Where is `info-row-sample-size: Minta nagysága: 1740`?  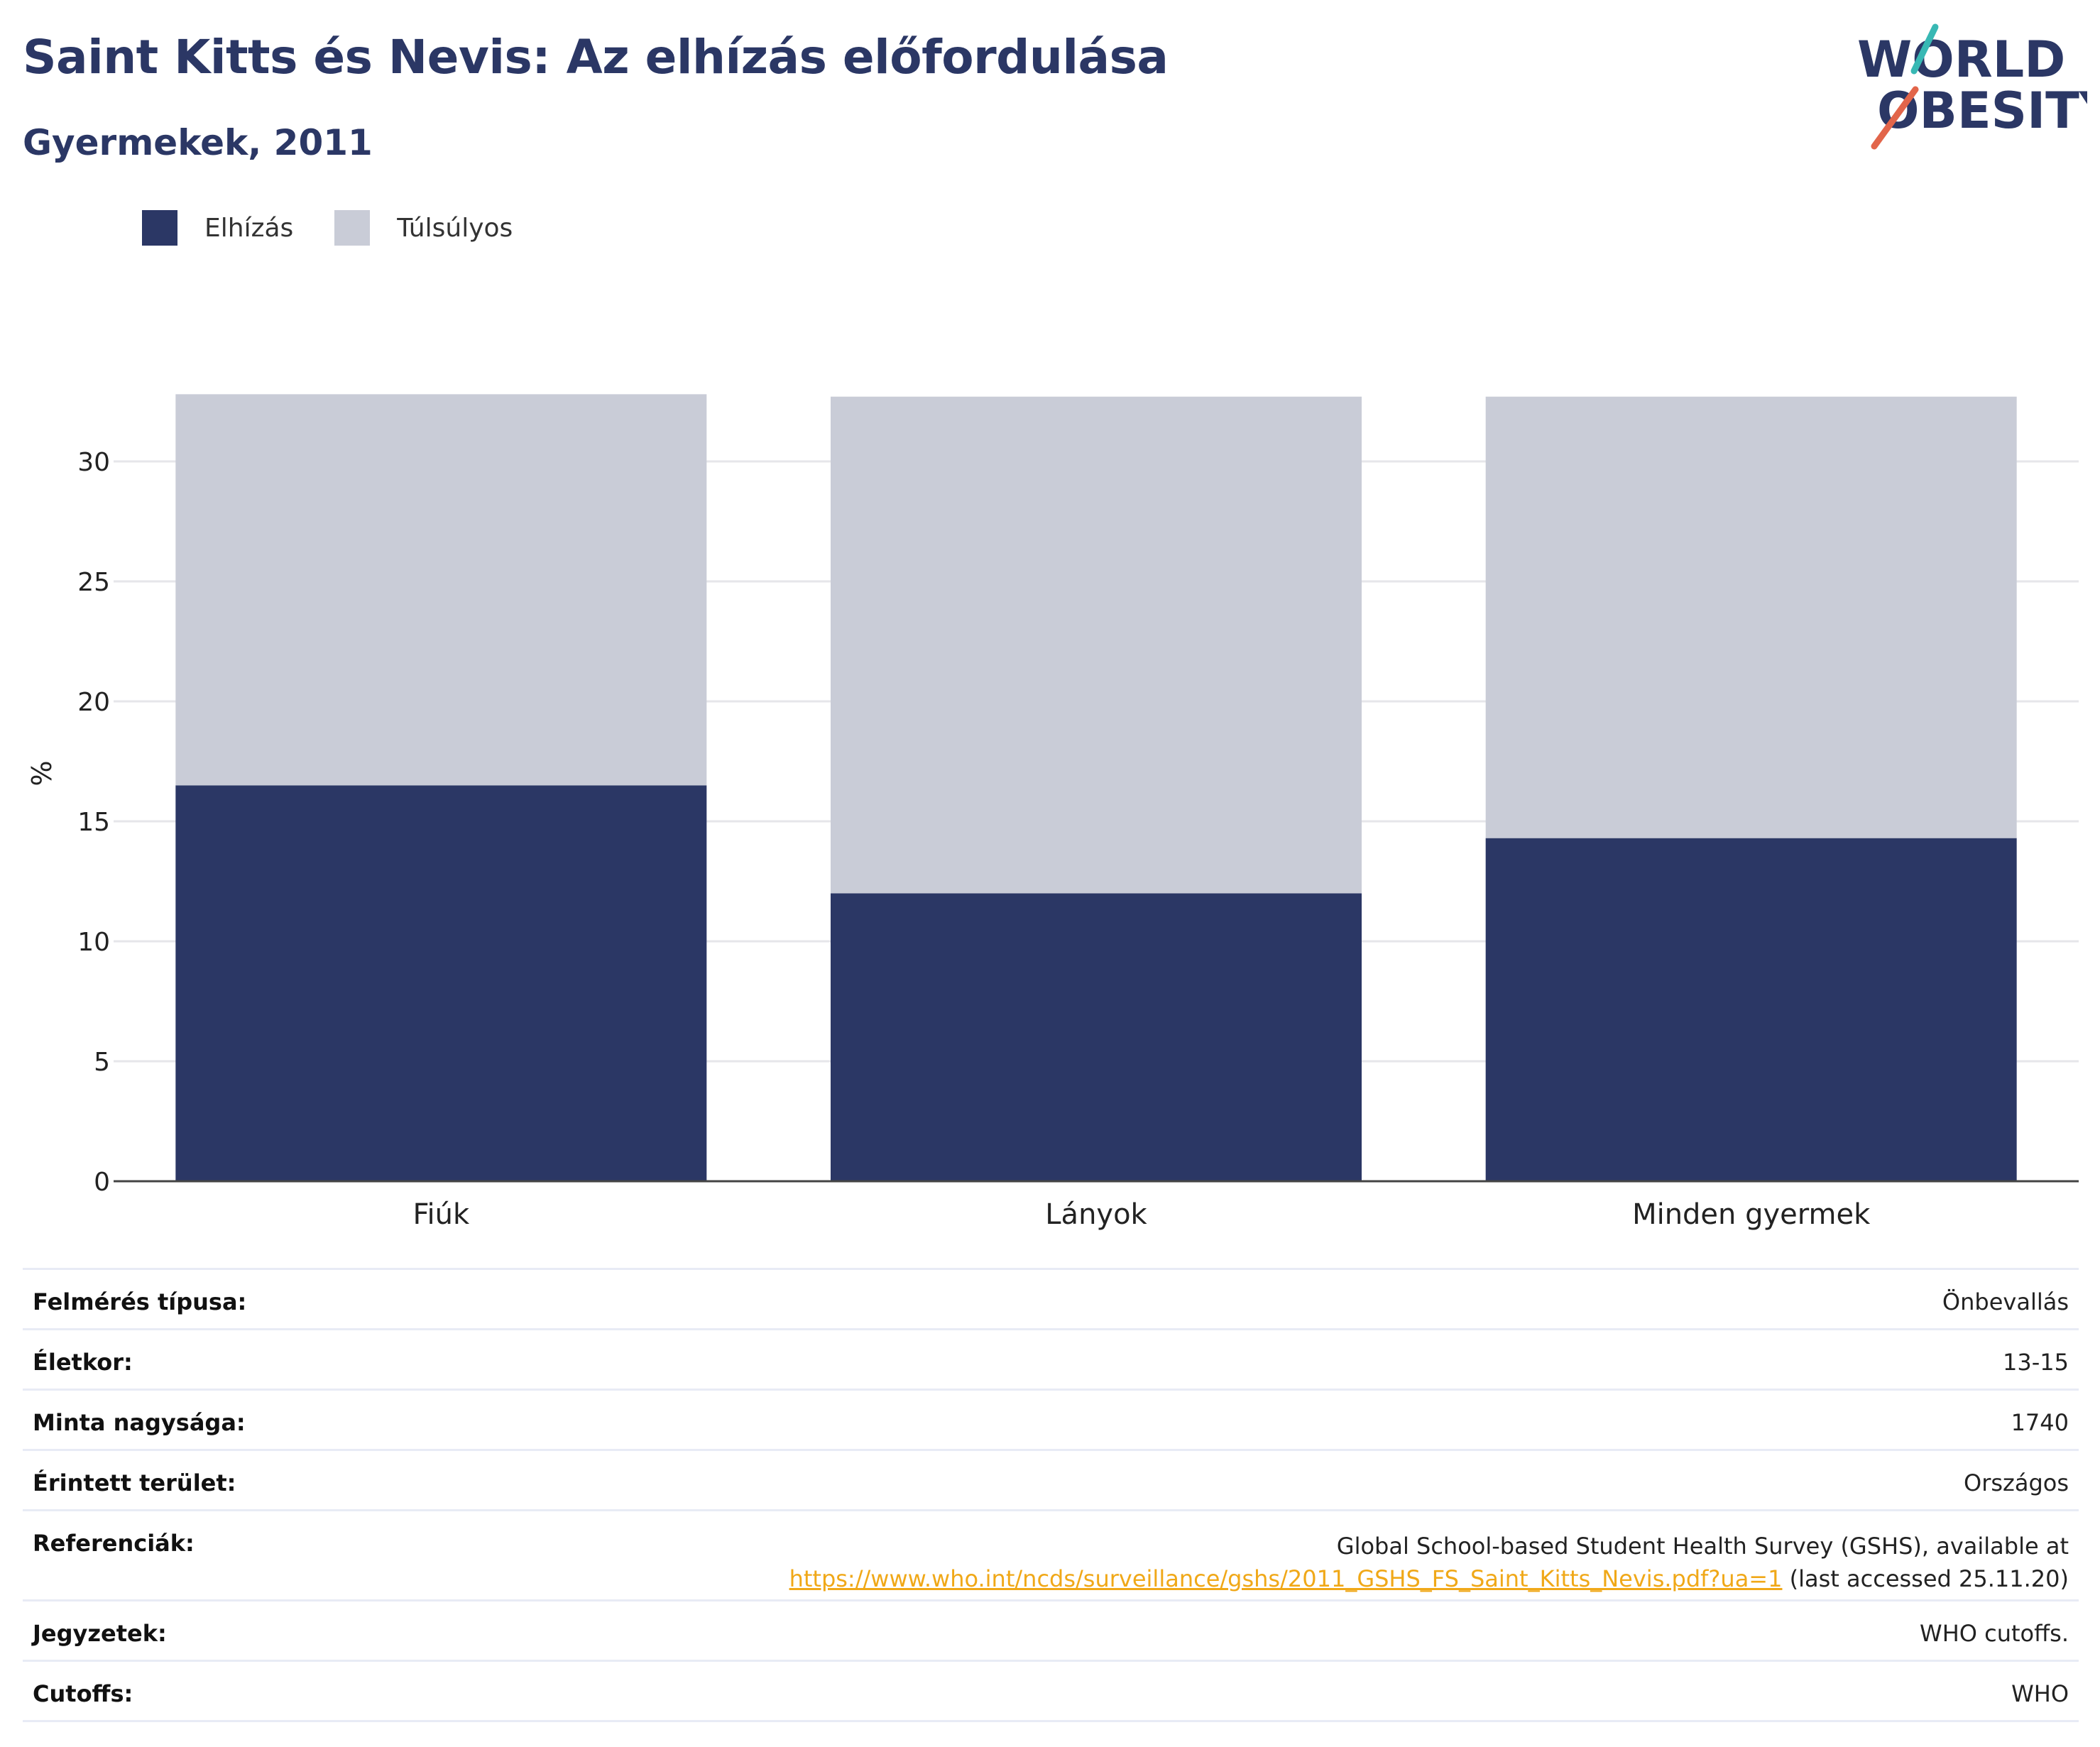 info-row-sample-size: Minta nagysága: 1740 is located at coordinates (1051, 1419).